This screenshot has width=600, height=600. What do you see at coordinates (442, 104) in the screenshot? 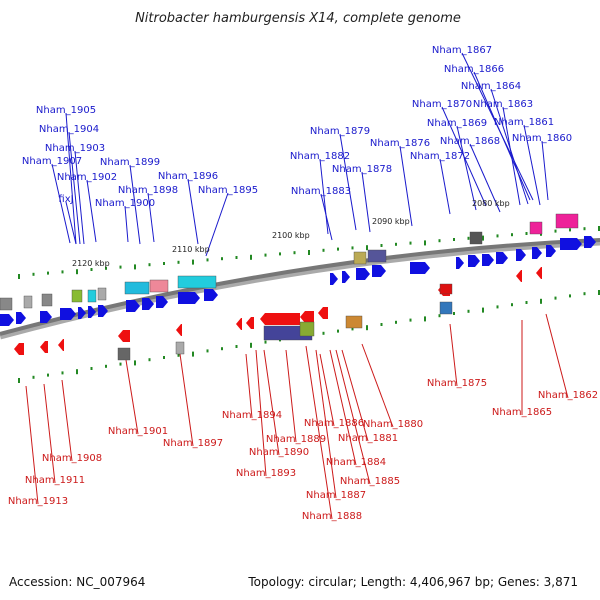
I see `forward-gene-label-nham-1870: Nham_1870` at bounding box center [442, 104].